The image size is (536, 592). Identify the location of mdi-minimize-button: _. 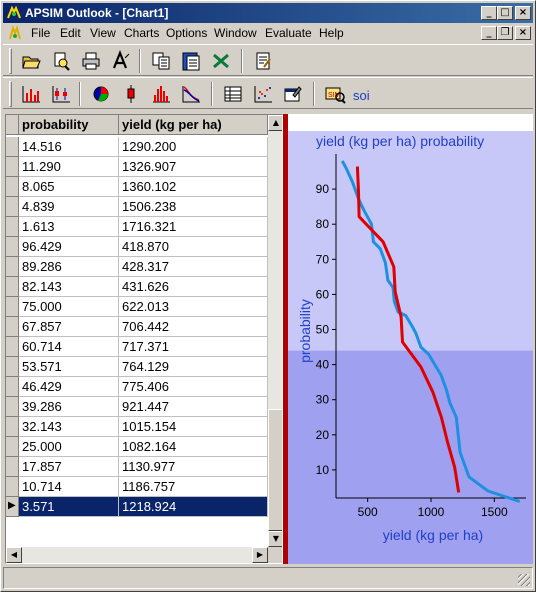
(489, 33).